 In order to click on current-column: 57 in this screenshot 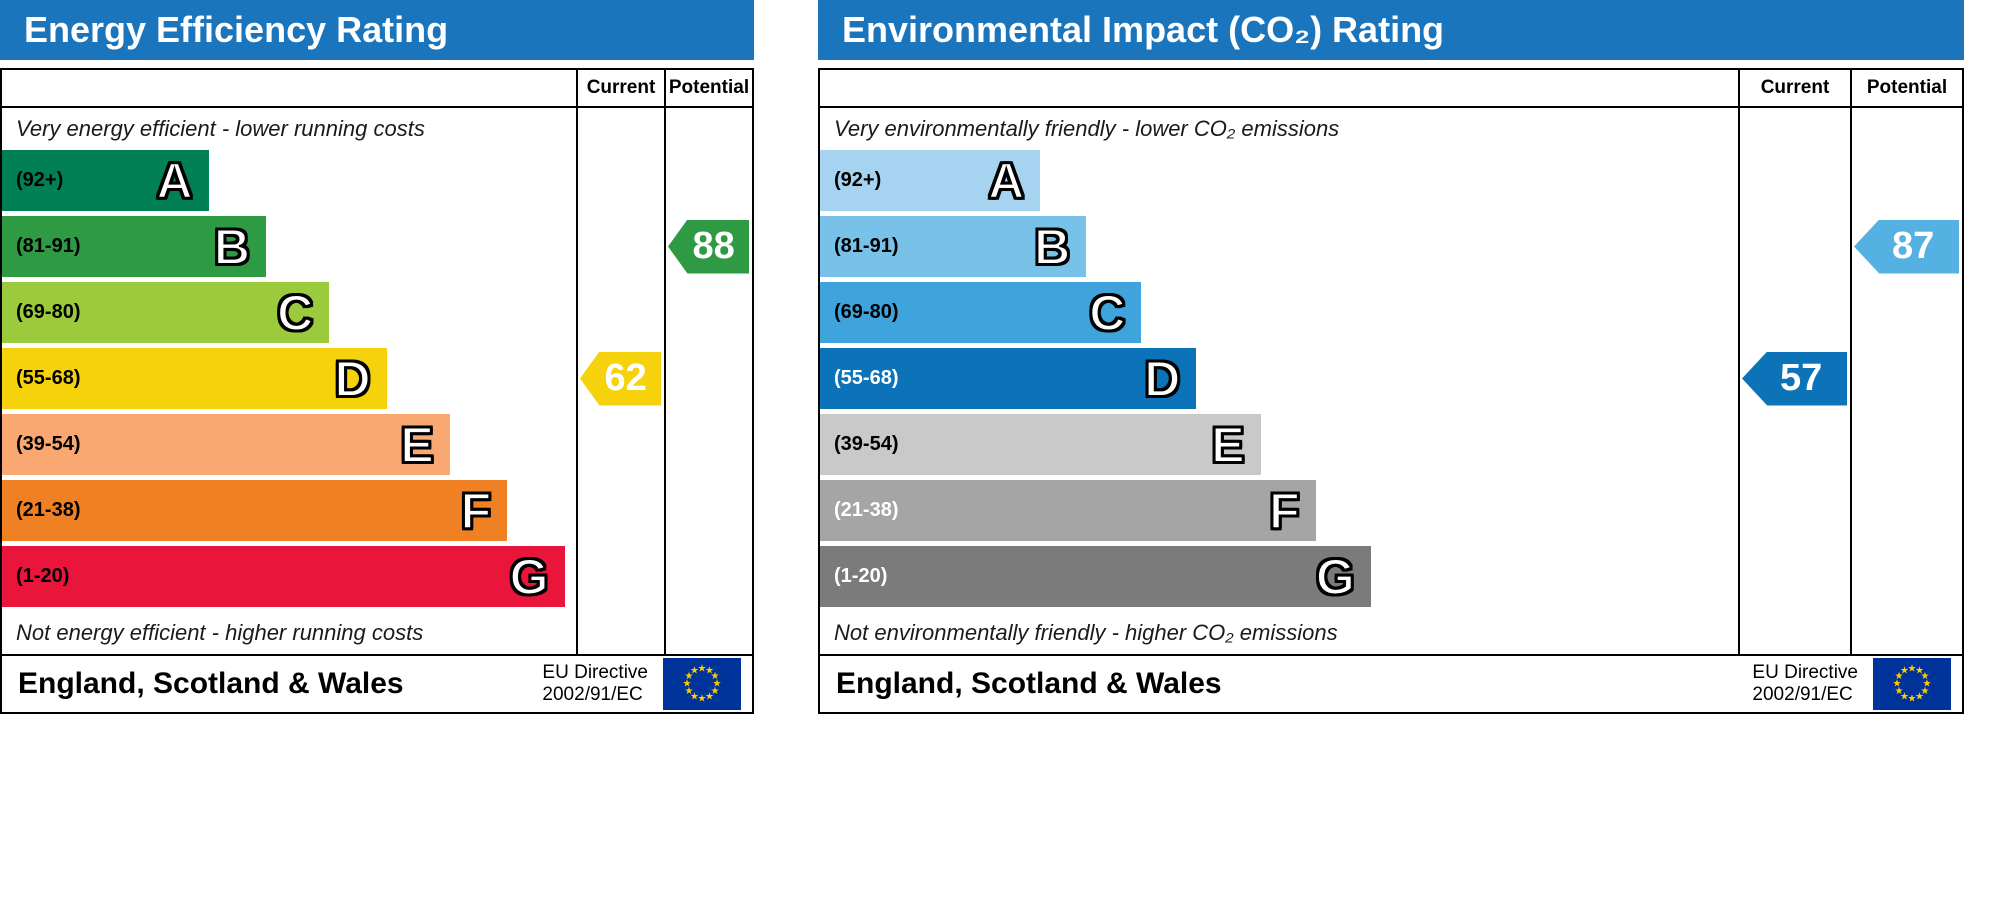, I will do `click(1794, 381)`.